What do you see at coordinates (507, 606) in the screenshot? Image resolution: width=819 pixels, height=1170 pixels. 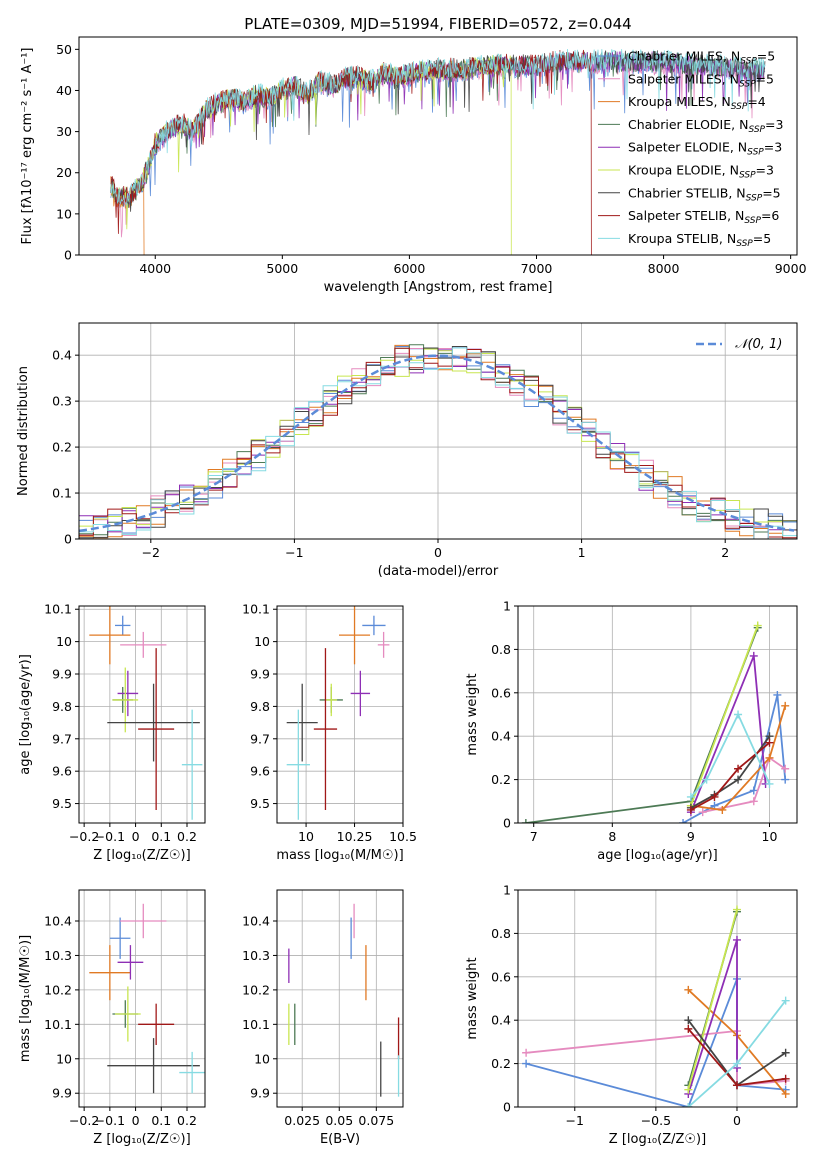 I see `y-tick-label: 1` at bounding box center [507, 606].